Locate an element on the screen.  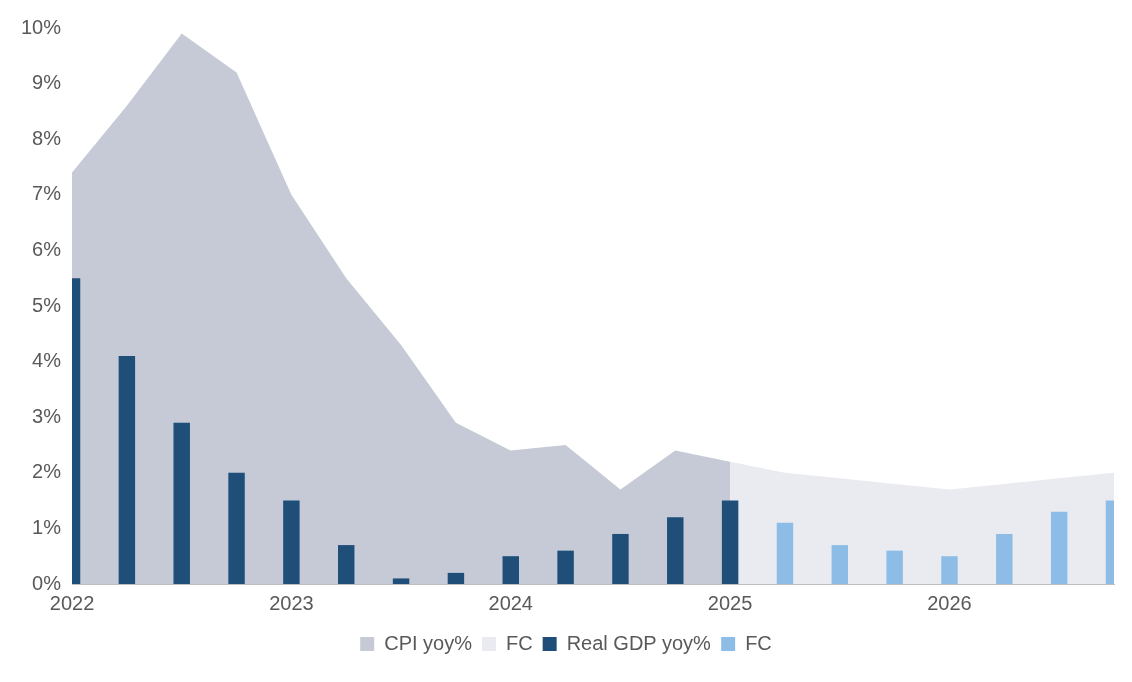
y-tick-label: 9% is located at coordinates (47, 82).